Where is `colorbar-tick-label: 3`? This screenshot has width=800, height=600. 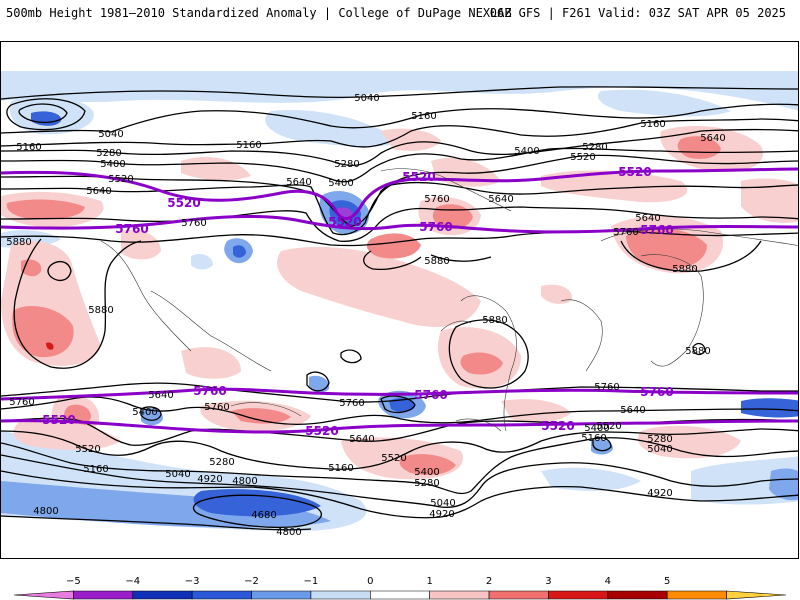
colorbar-tick-label: 3 is located at coordinates (548, 581).